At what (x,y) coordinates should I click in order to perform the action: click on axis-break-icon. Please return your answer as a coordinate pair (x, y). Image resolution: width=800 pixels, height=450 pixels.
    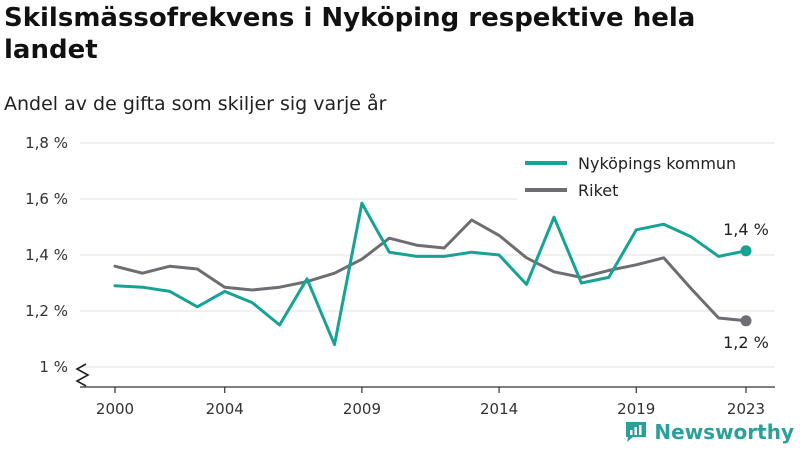
    Looking at the image, I should click on (82, 375).